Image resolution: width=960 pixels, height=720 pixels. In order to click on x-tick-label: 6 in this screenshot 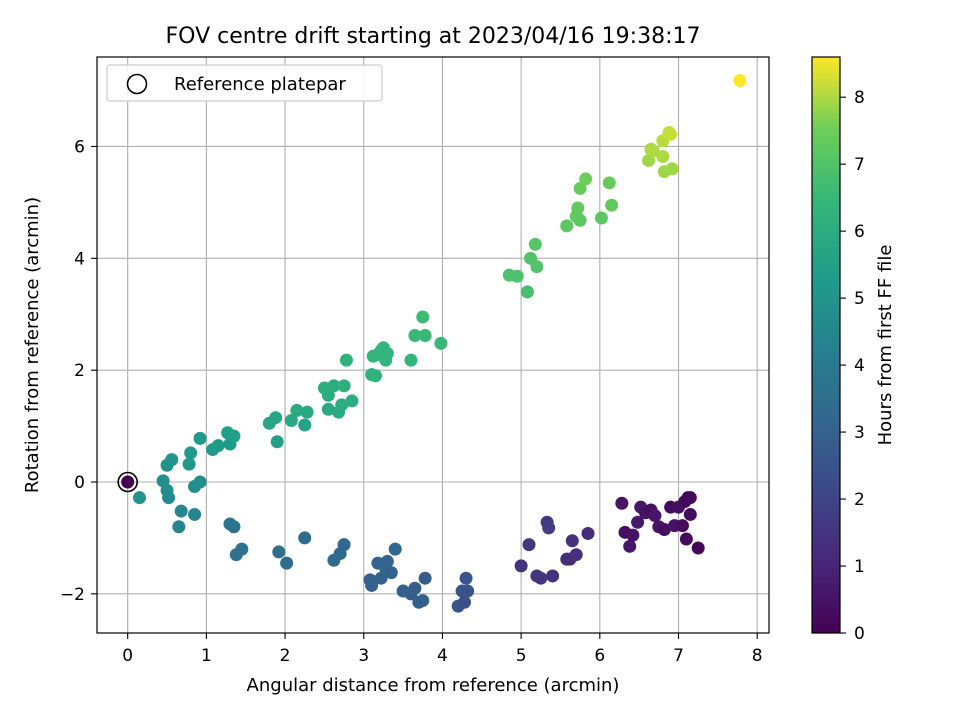, I will do `click(599, 656)`.